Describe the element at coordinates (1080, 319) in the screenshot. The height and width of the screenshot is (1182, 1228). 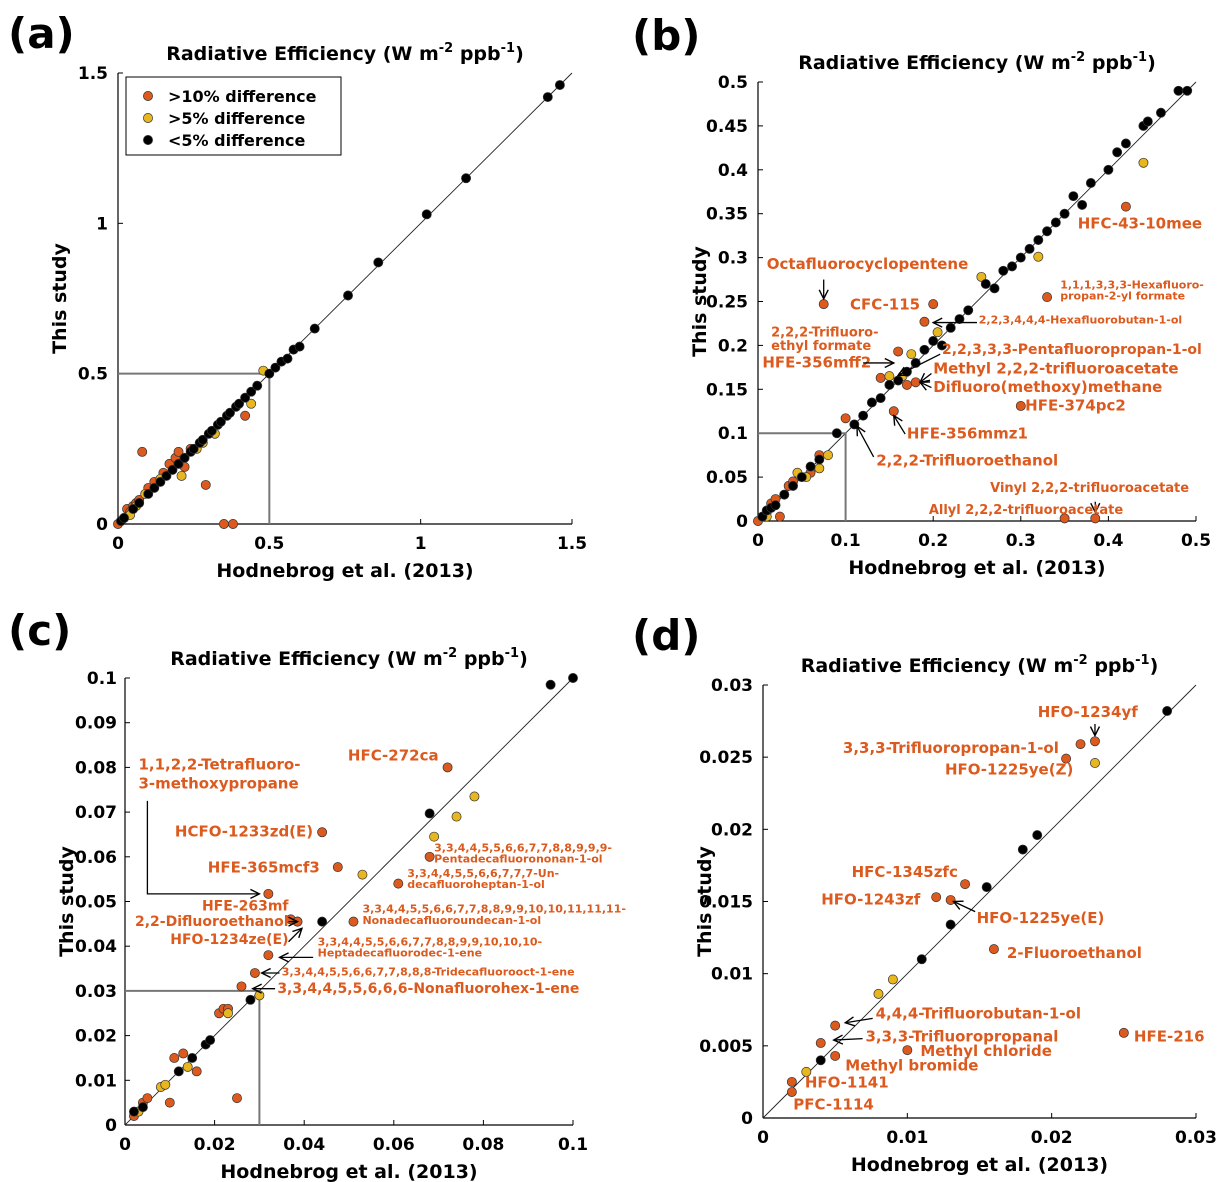
I see `annotation-label: 2,2,3,4,4,4-Hexafluorobutan-1-ol` at that location.